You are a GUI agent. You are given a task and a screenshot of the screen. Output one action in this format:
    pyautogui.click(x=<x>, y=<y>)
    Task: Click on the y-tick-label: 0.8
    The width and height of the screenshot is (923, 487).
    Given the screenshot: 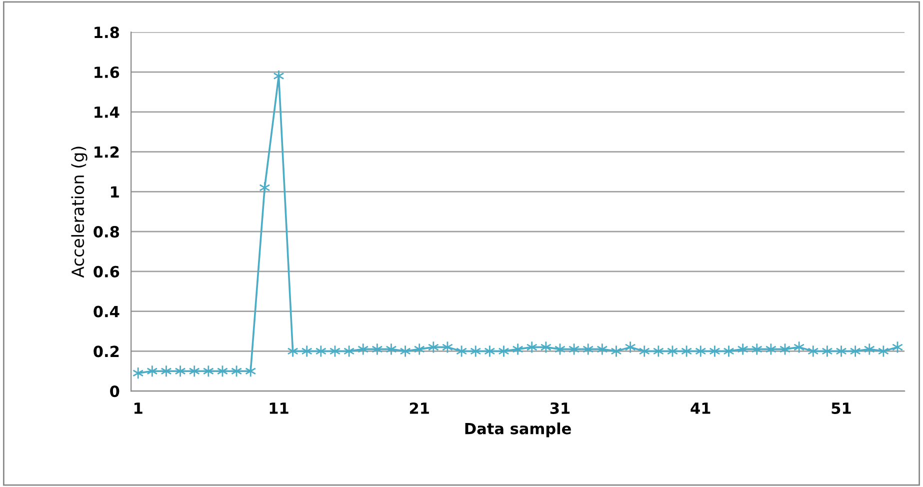 What is the action you would take?
    pyautogui.click(x=107, y=232)
    